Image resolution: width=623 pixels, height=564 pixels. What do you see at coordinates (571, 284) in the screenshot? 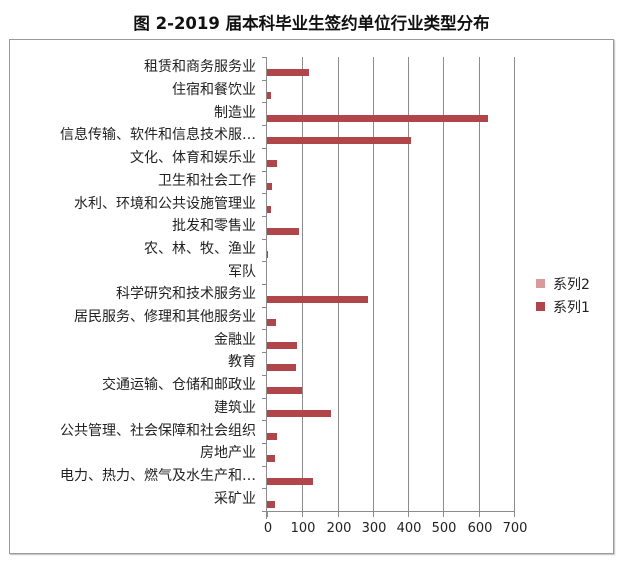
I see `legend-label: 系列2` at bounding box center [571, 284].